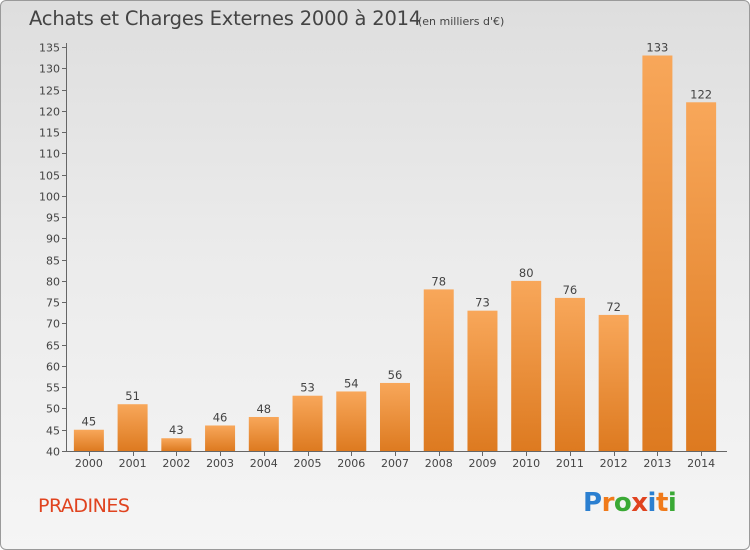 The width and height of the screenshot is (750, 550). What do you see at coordinates (53, 431) in the screenshot?
I see `y-tick-label: 45` at bounding box center [53, 431].